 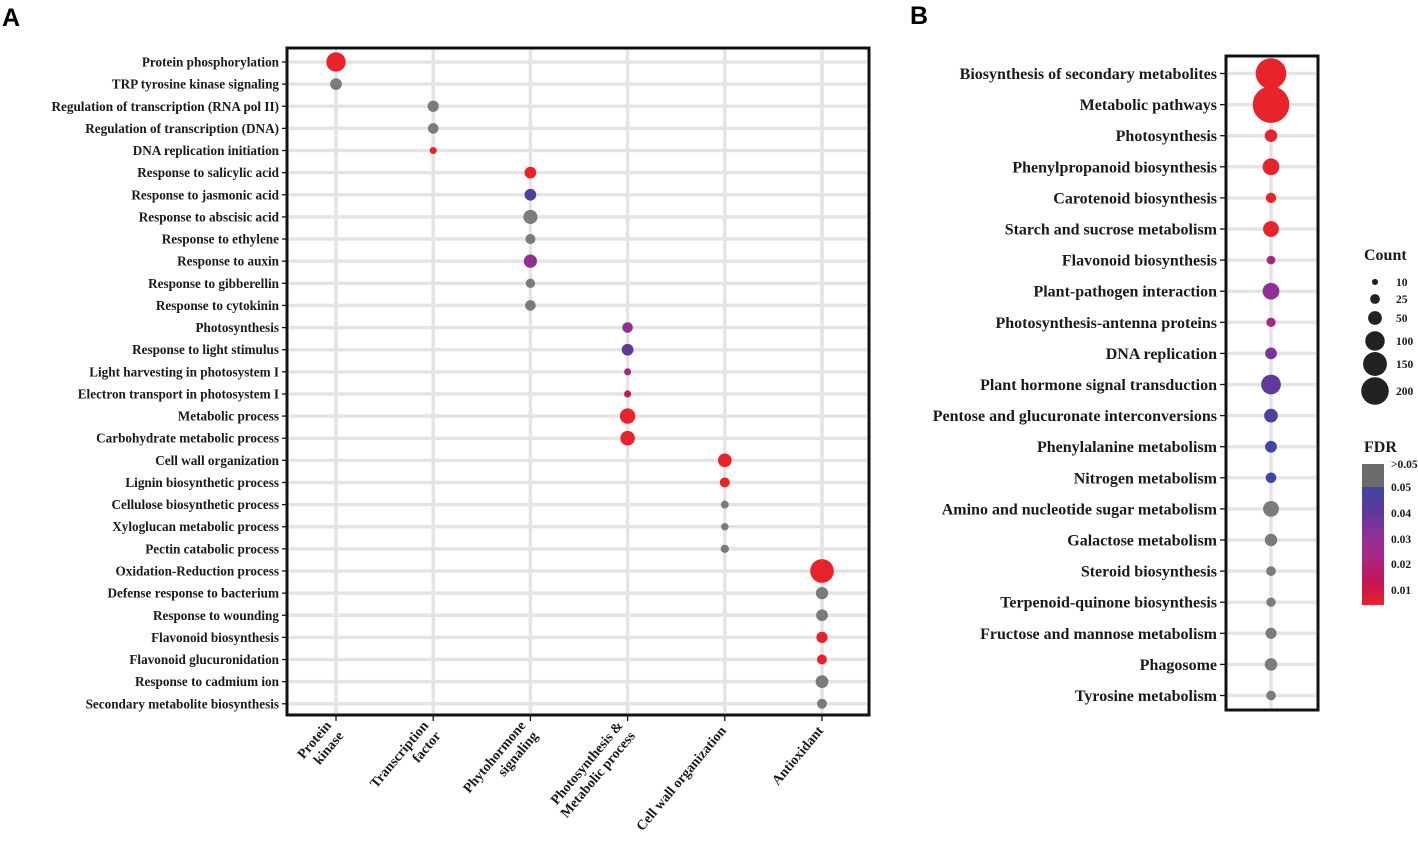 I want to click on dot-b-dna-replication, so click(x=1271, y=353).